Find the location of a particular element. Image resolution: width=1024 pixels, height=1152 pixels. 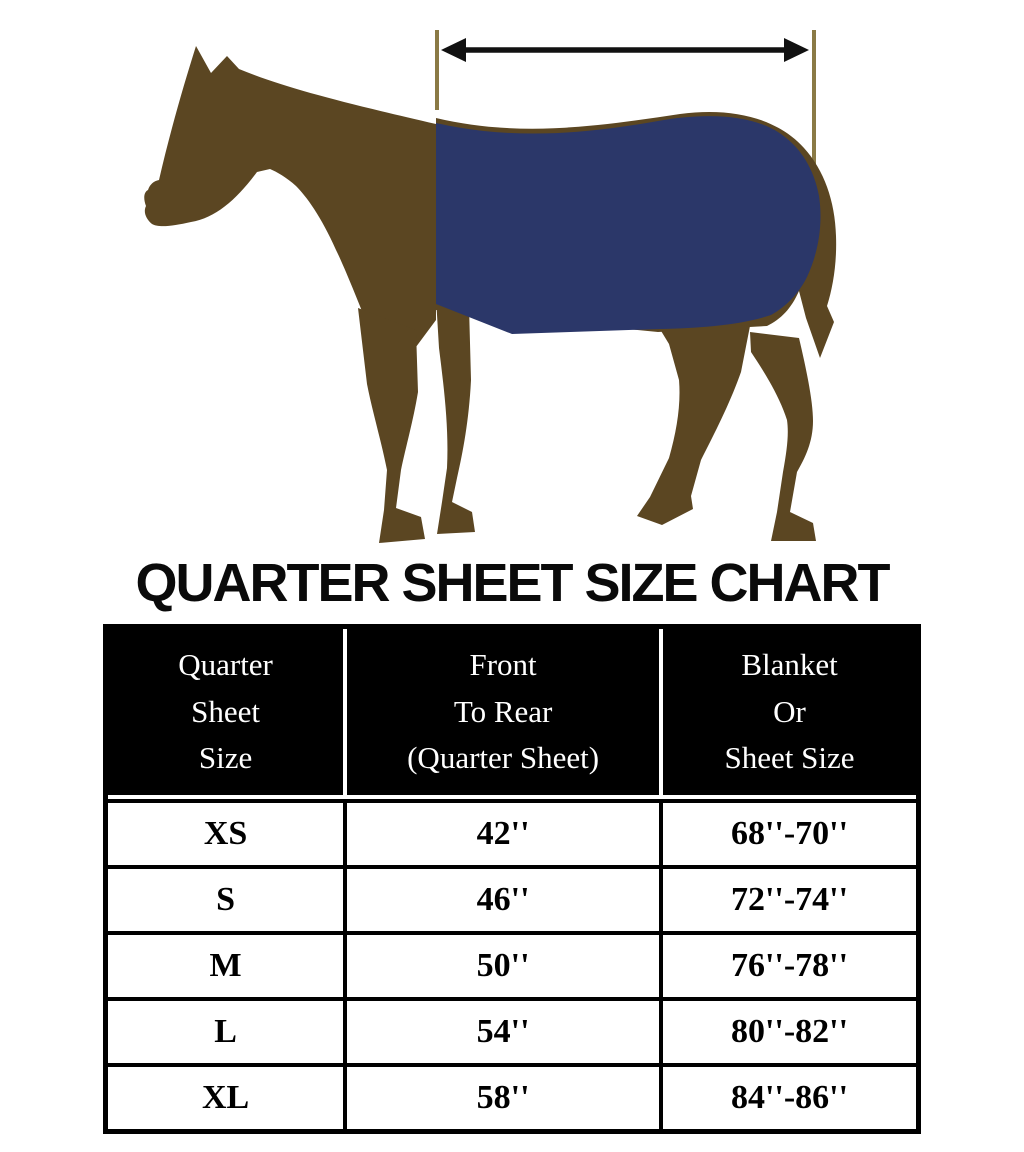

header-line: Sheet Size is located at coordinates (789, 758).